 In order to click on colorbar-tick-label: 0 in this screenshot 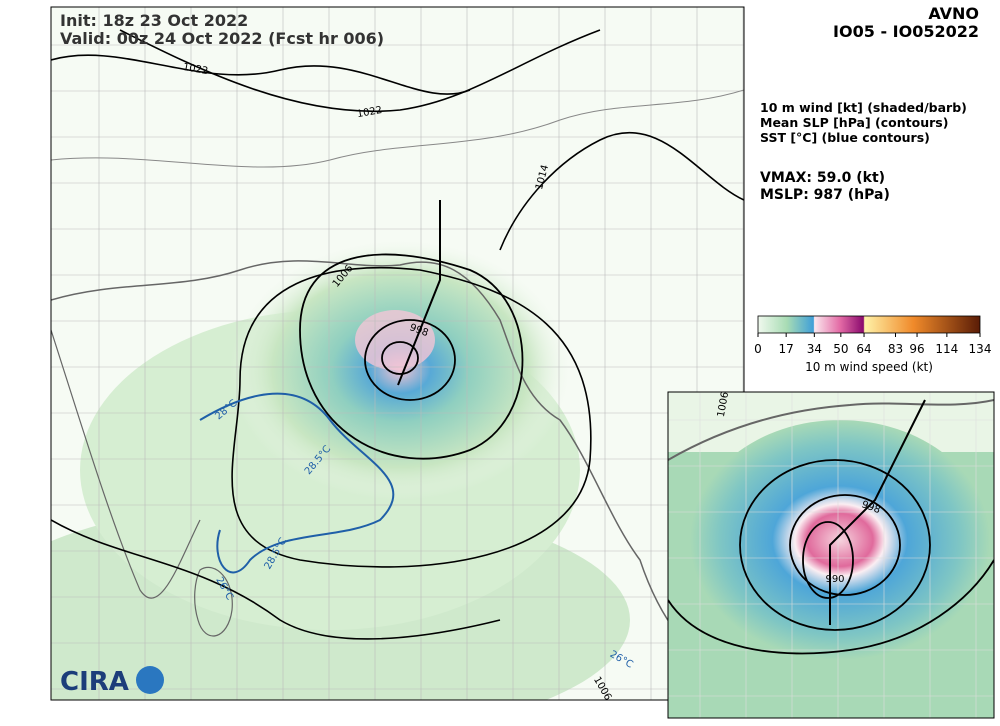, I will do `click(758, 349)`.